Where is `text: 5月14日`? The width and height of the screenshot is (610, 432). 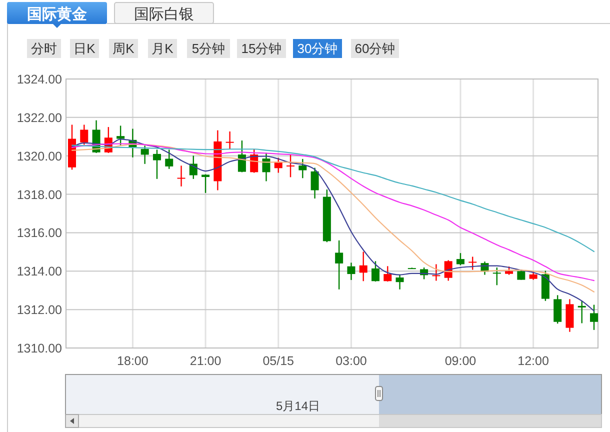 text: 5月14日 is located at coordinates (298, 406).